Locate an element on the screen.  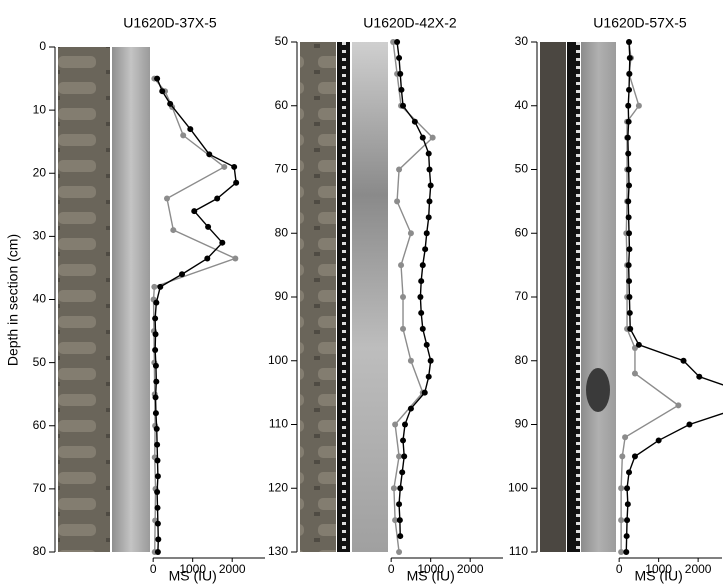
chart-title: U1620D-37X-5 is located at coordinates (170, 23).